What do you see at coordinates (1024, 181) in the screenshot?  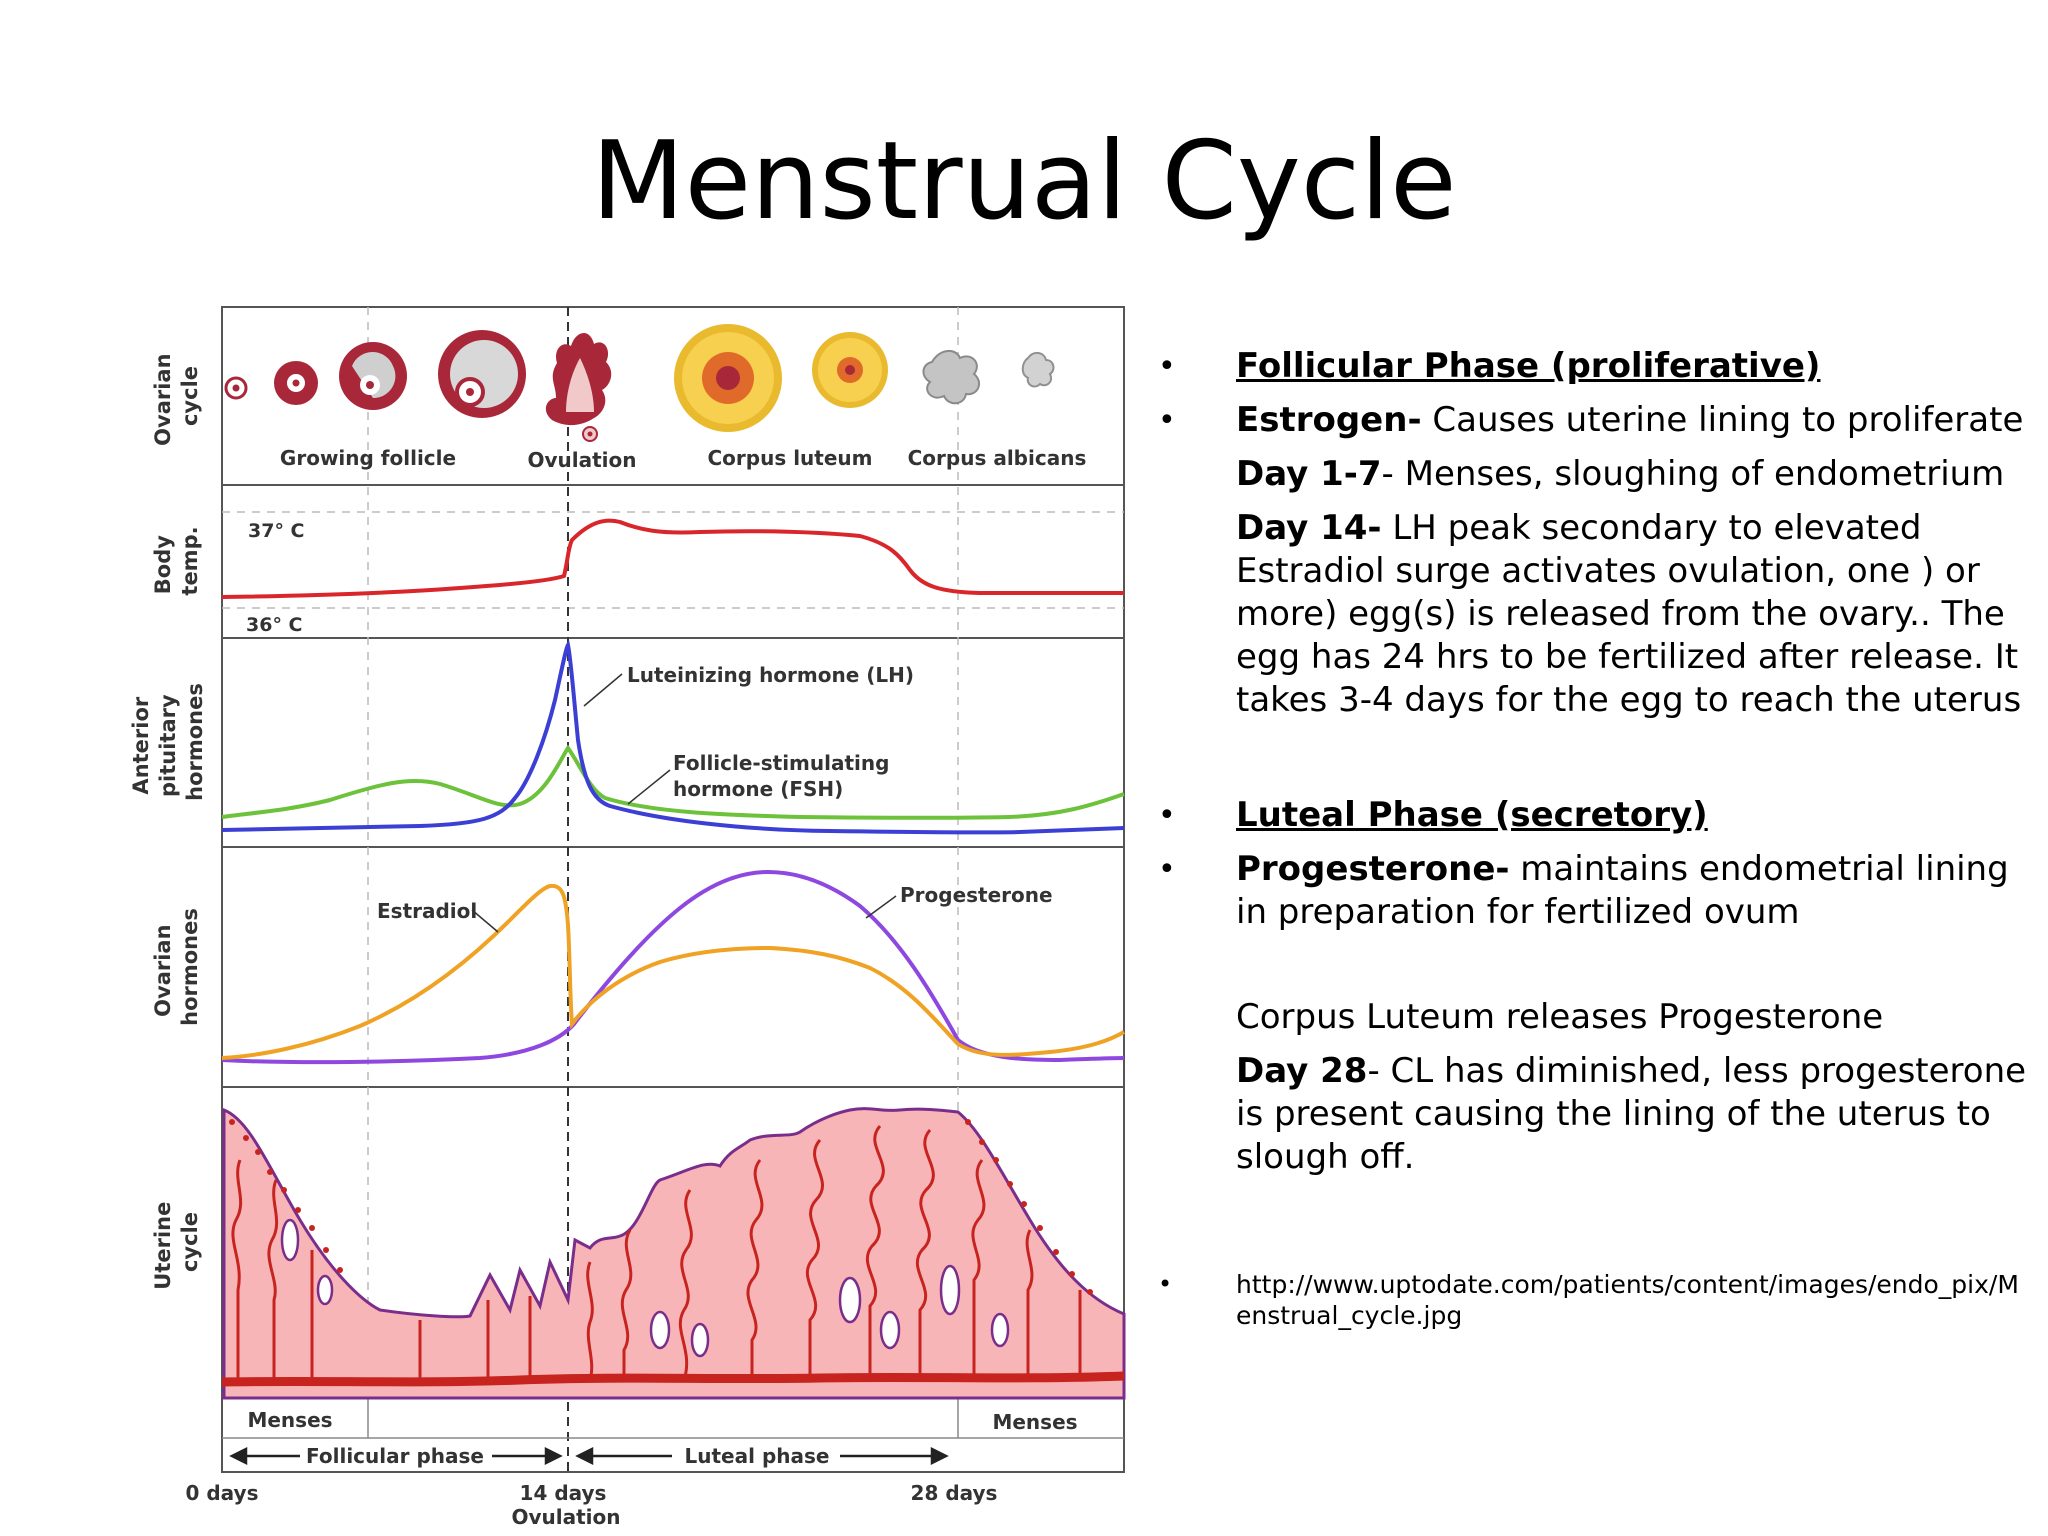 I see `slide-title: Menstrual Cycle` at bounding box center [1024, 181].